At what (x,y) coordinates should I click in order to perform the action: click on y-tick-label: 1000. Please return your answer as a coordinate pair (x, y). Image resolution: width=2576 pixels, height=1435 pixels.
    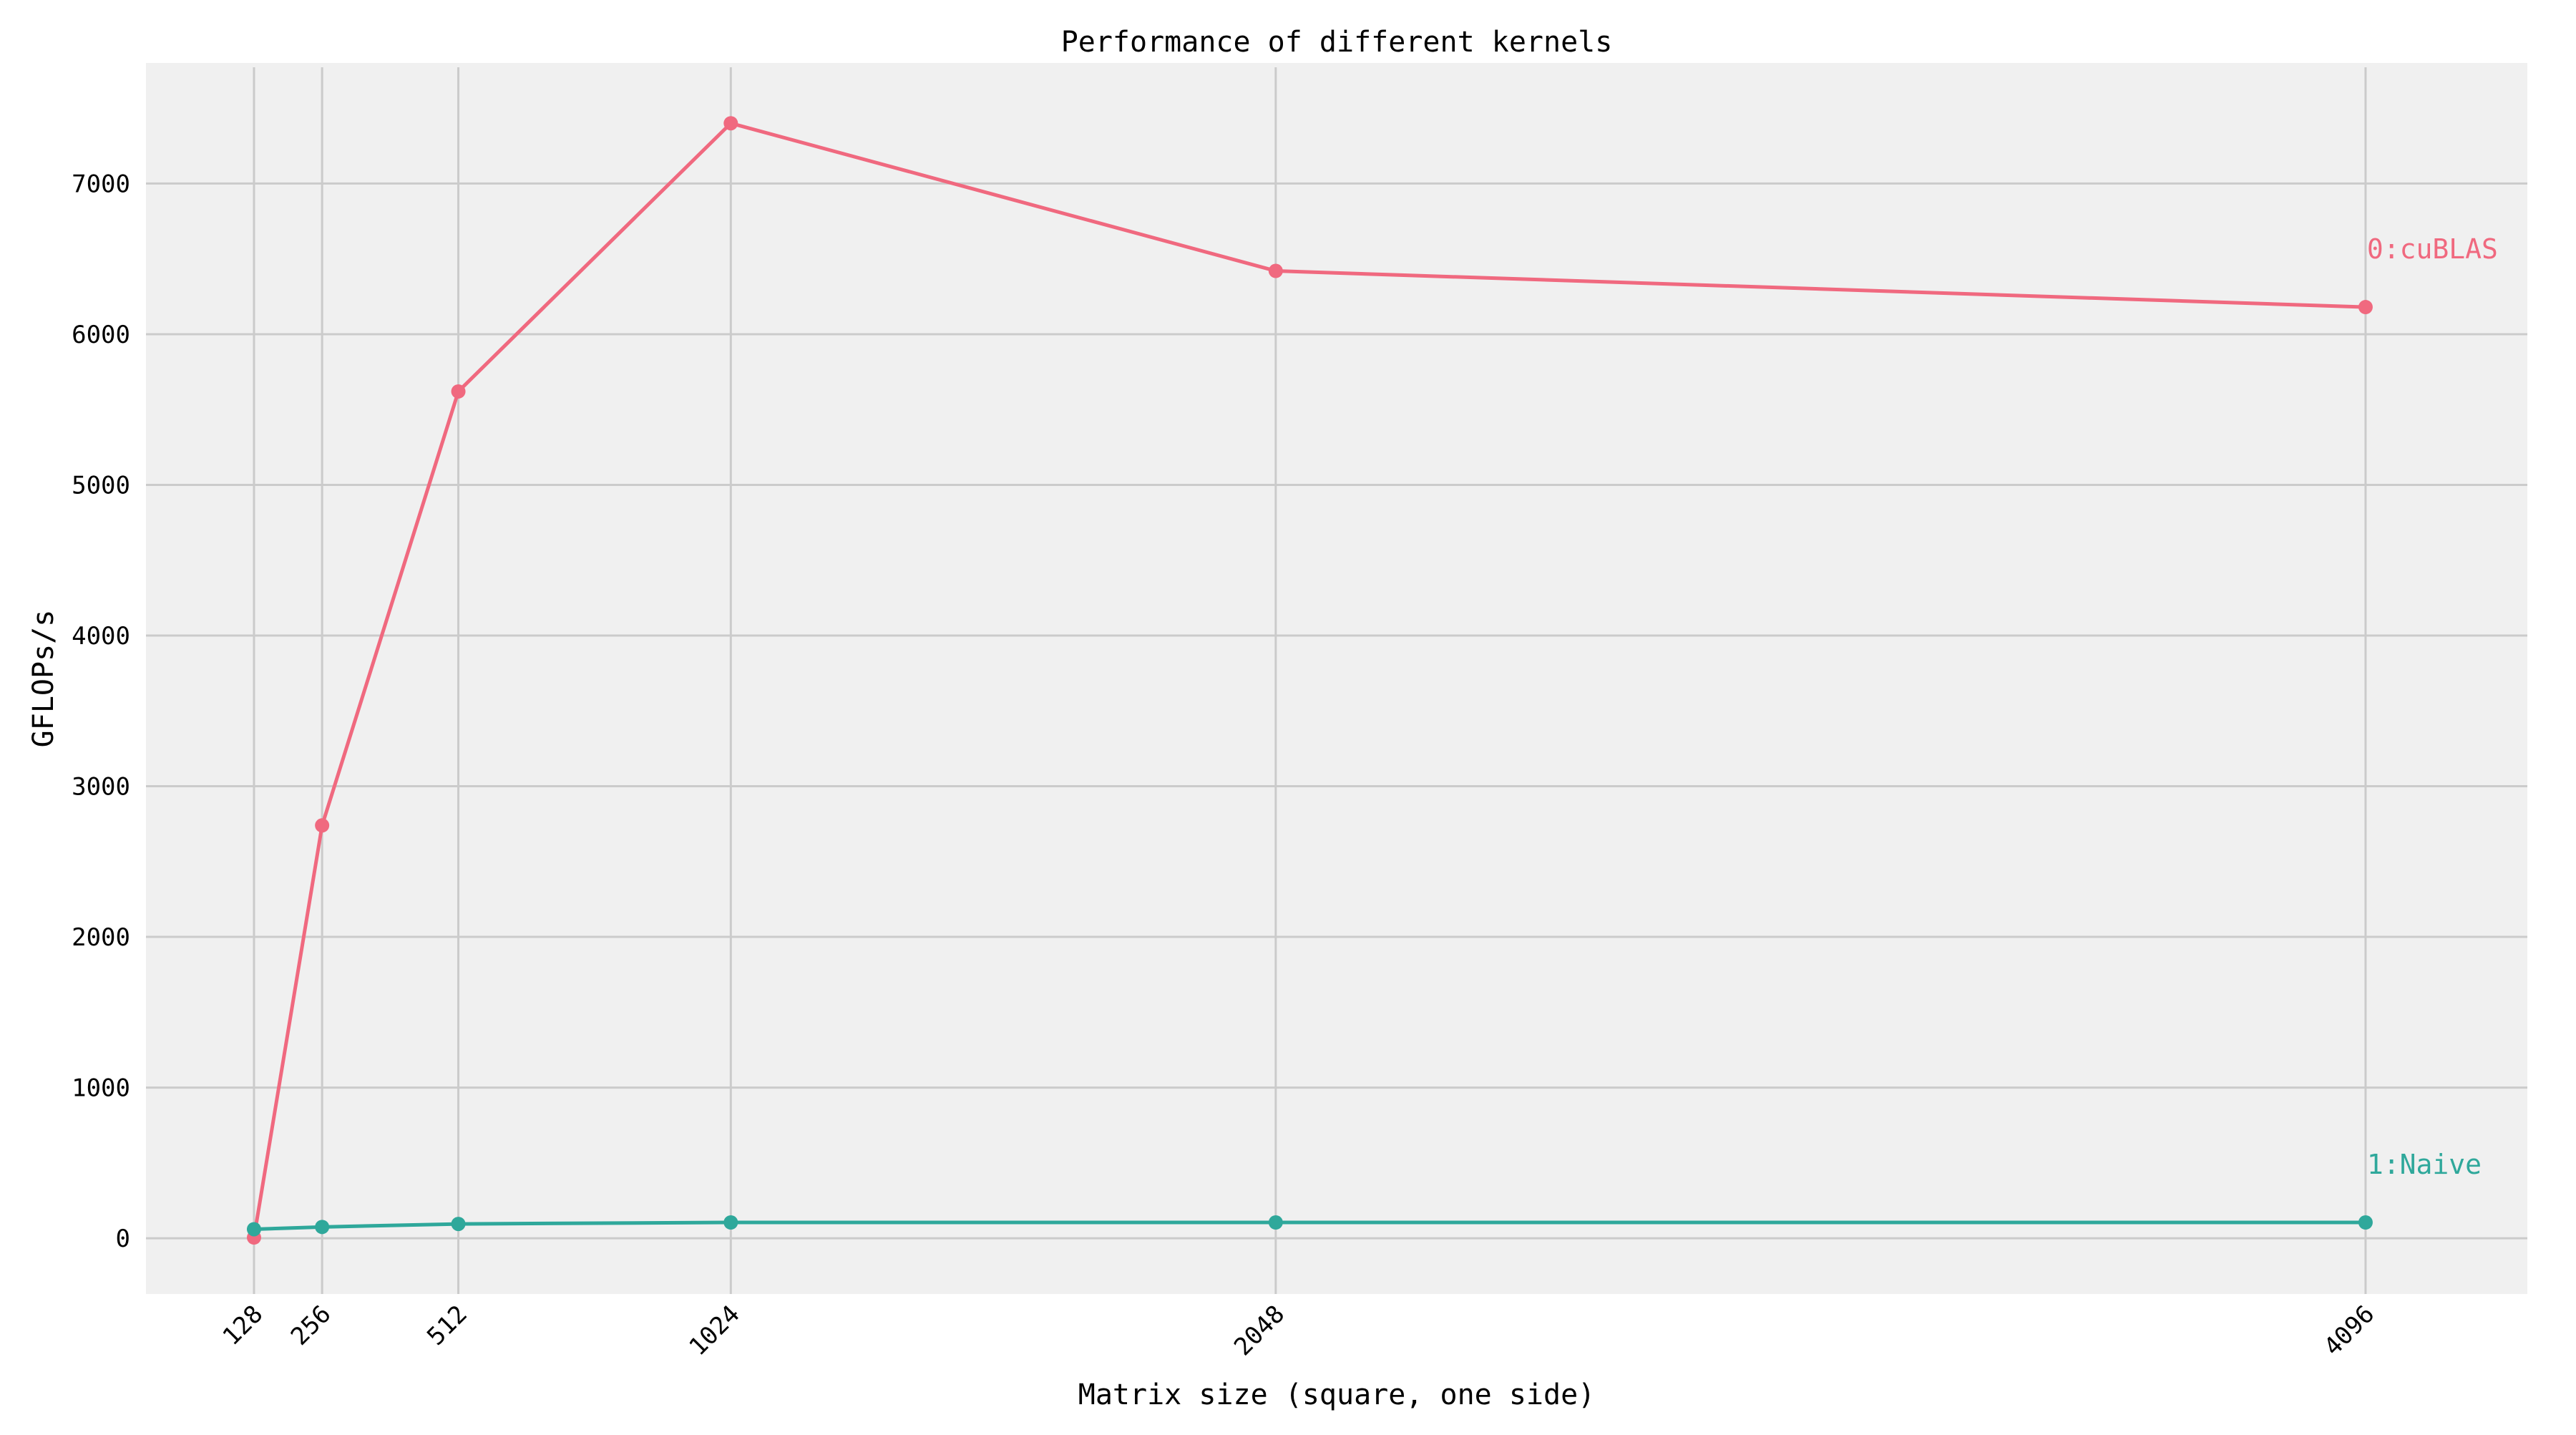
    Looking at the image, I should click on (101, 1089).